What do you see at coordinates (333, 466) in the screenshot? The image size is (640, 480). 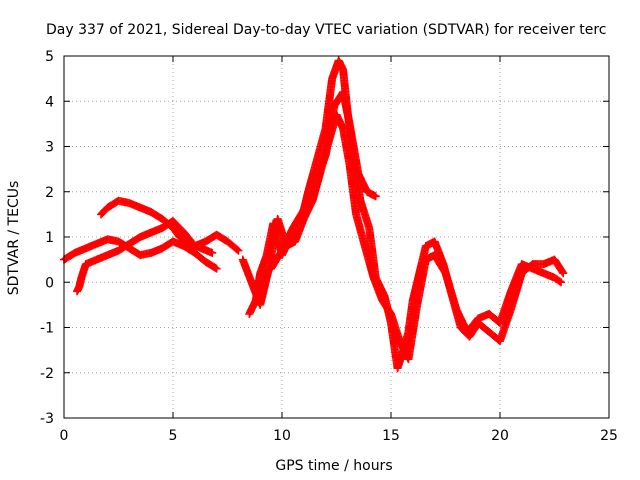 I see `x-axis-label: GPS time / hours` at bounding box center [333, 466].